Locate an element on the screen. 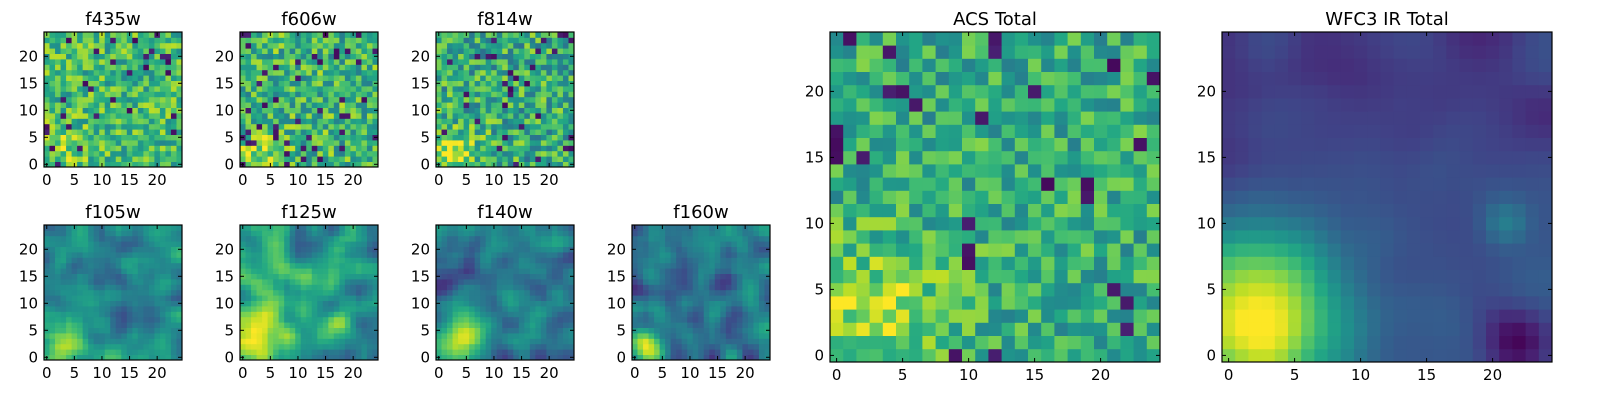  heatmap-cells is located at coordinates (113, 100).